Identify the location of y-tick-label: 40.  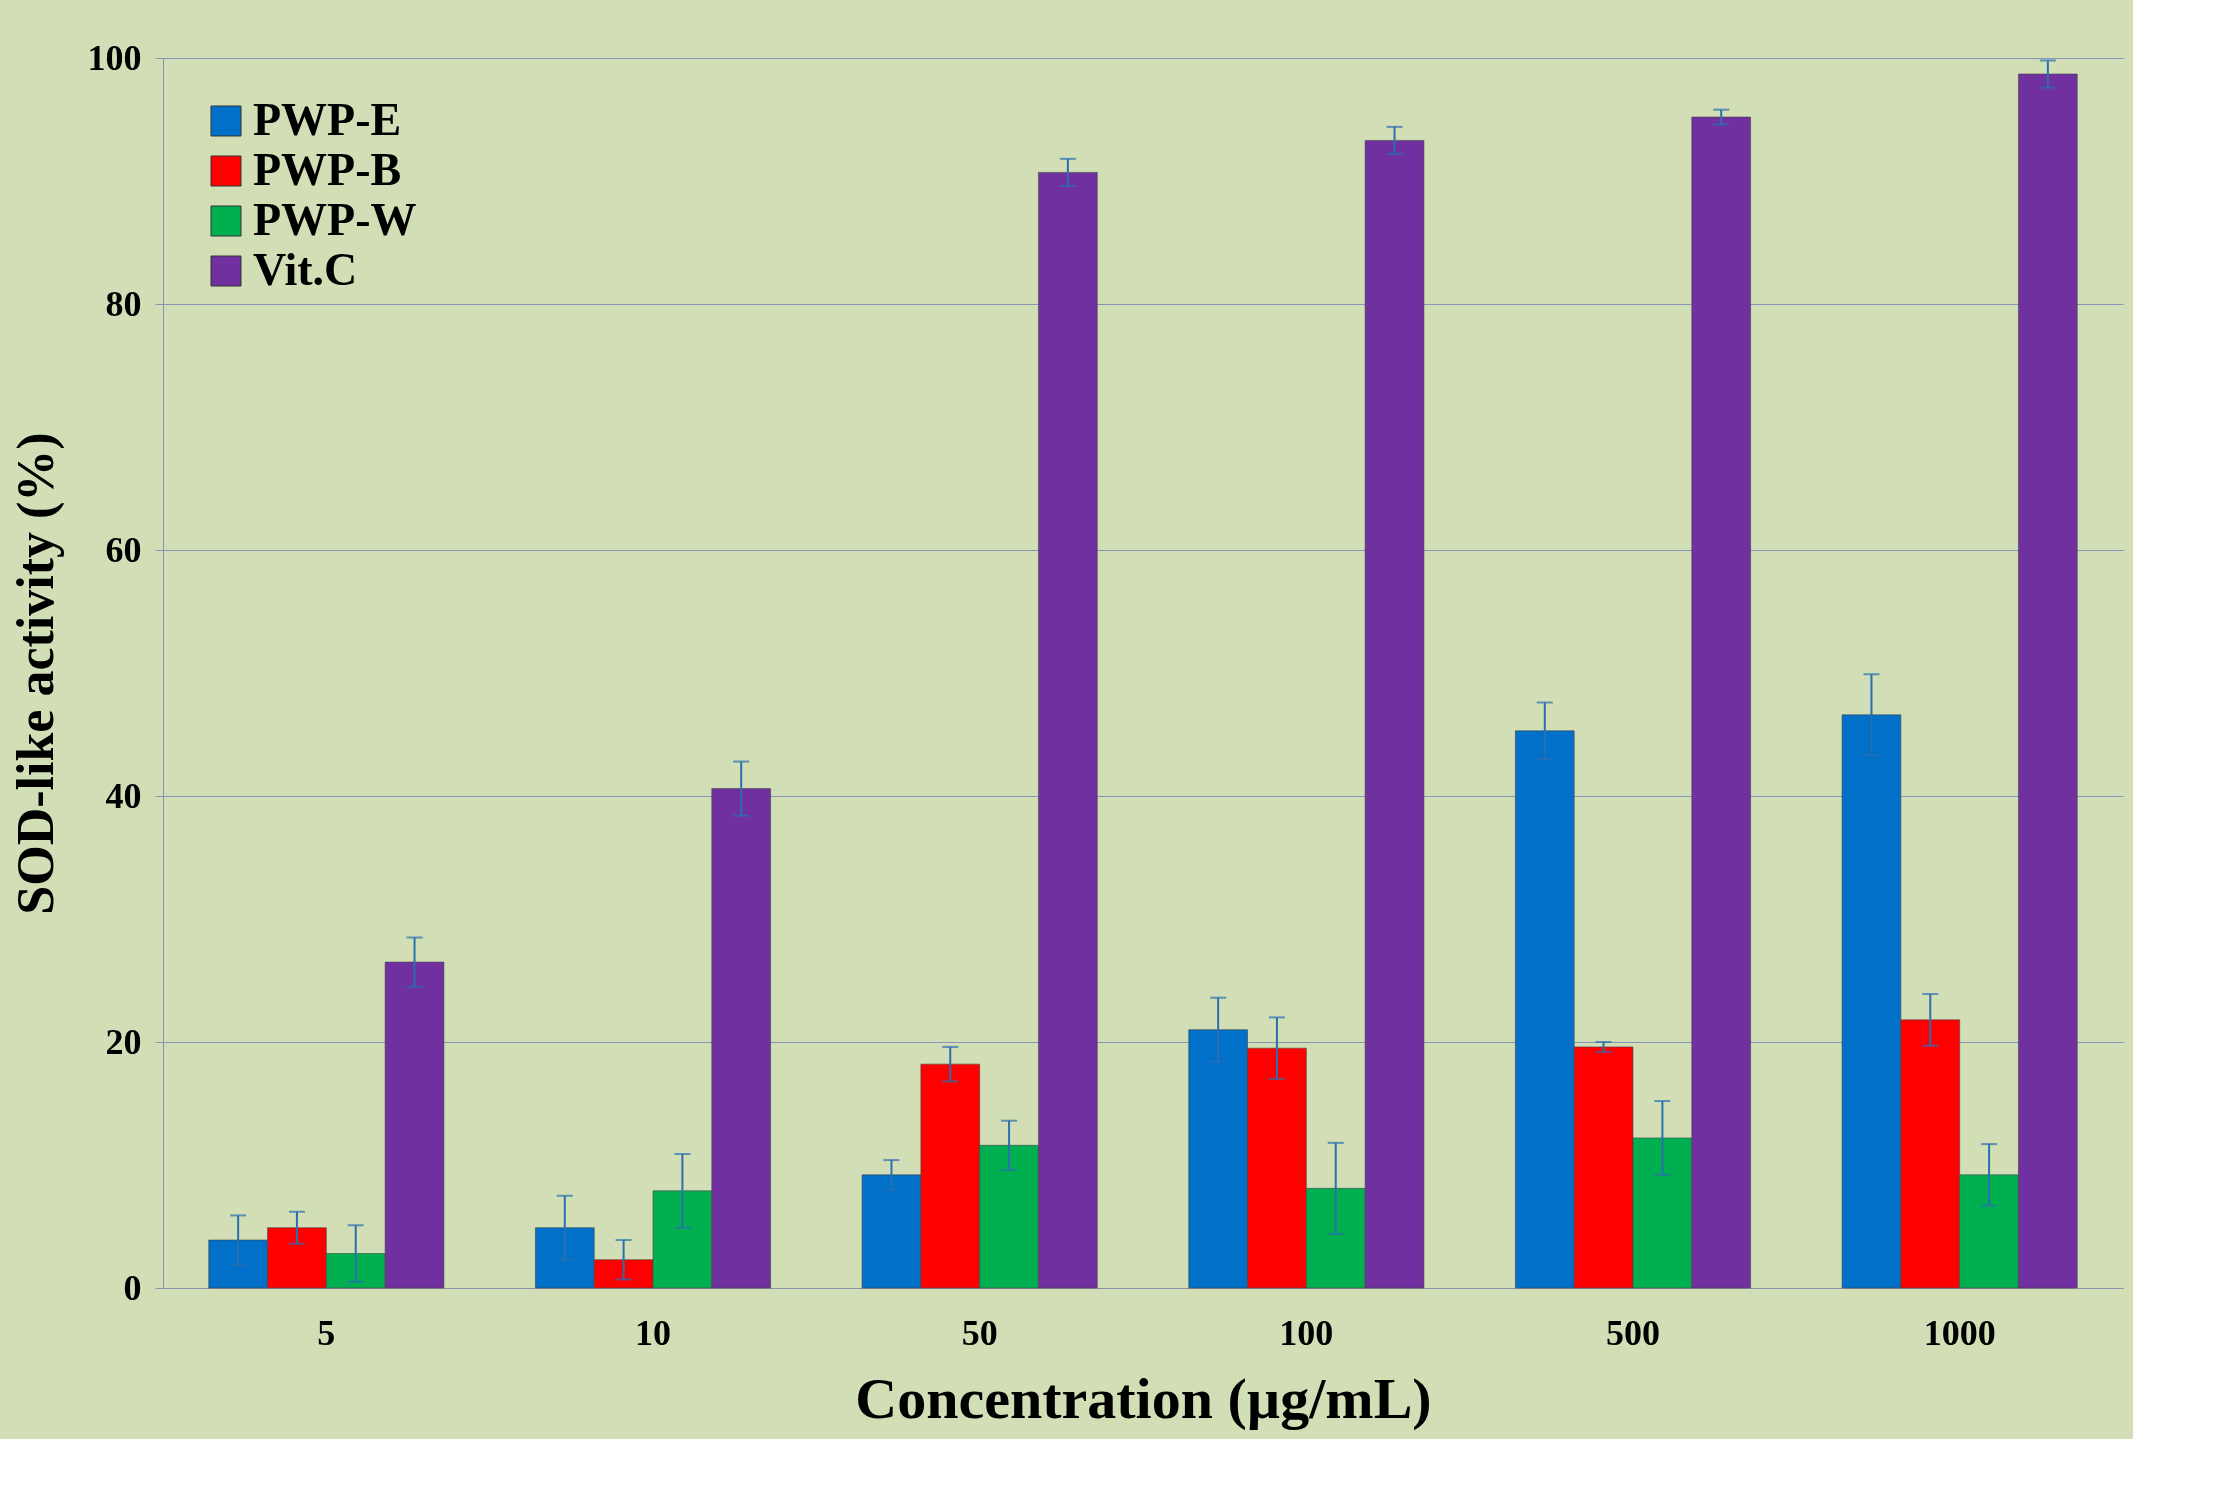
(123, 795).